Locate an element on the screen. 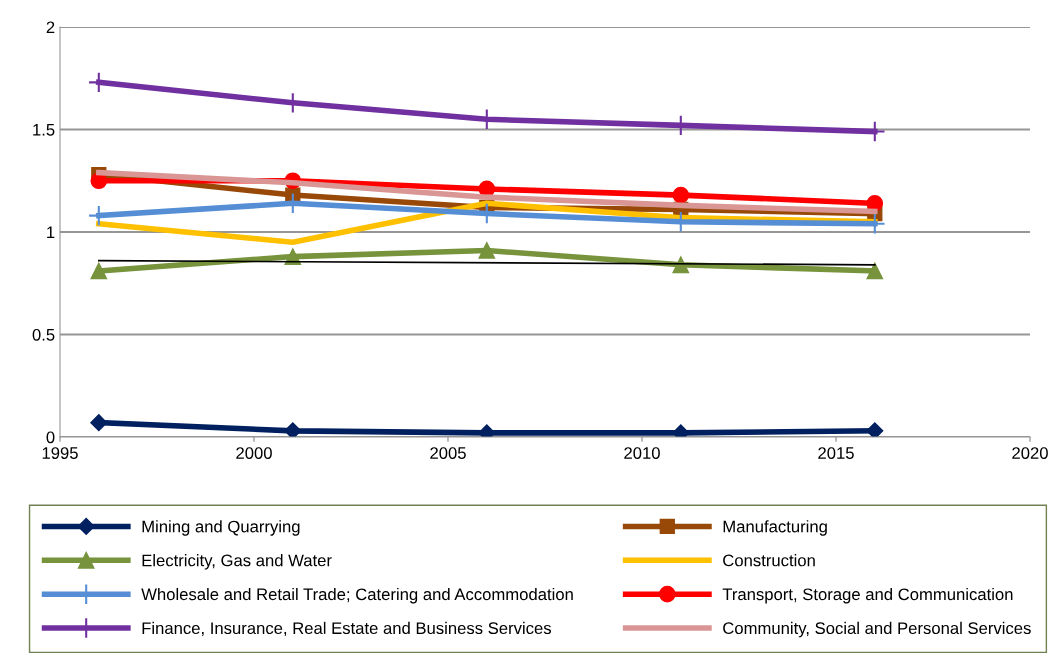  x-tick-label: 2005 is located at coordinates (448, 453).